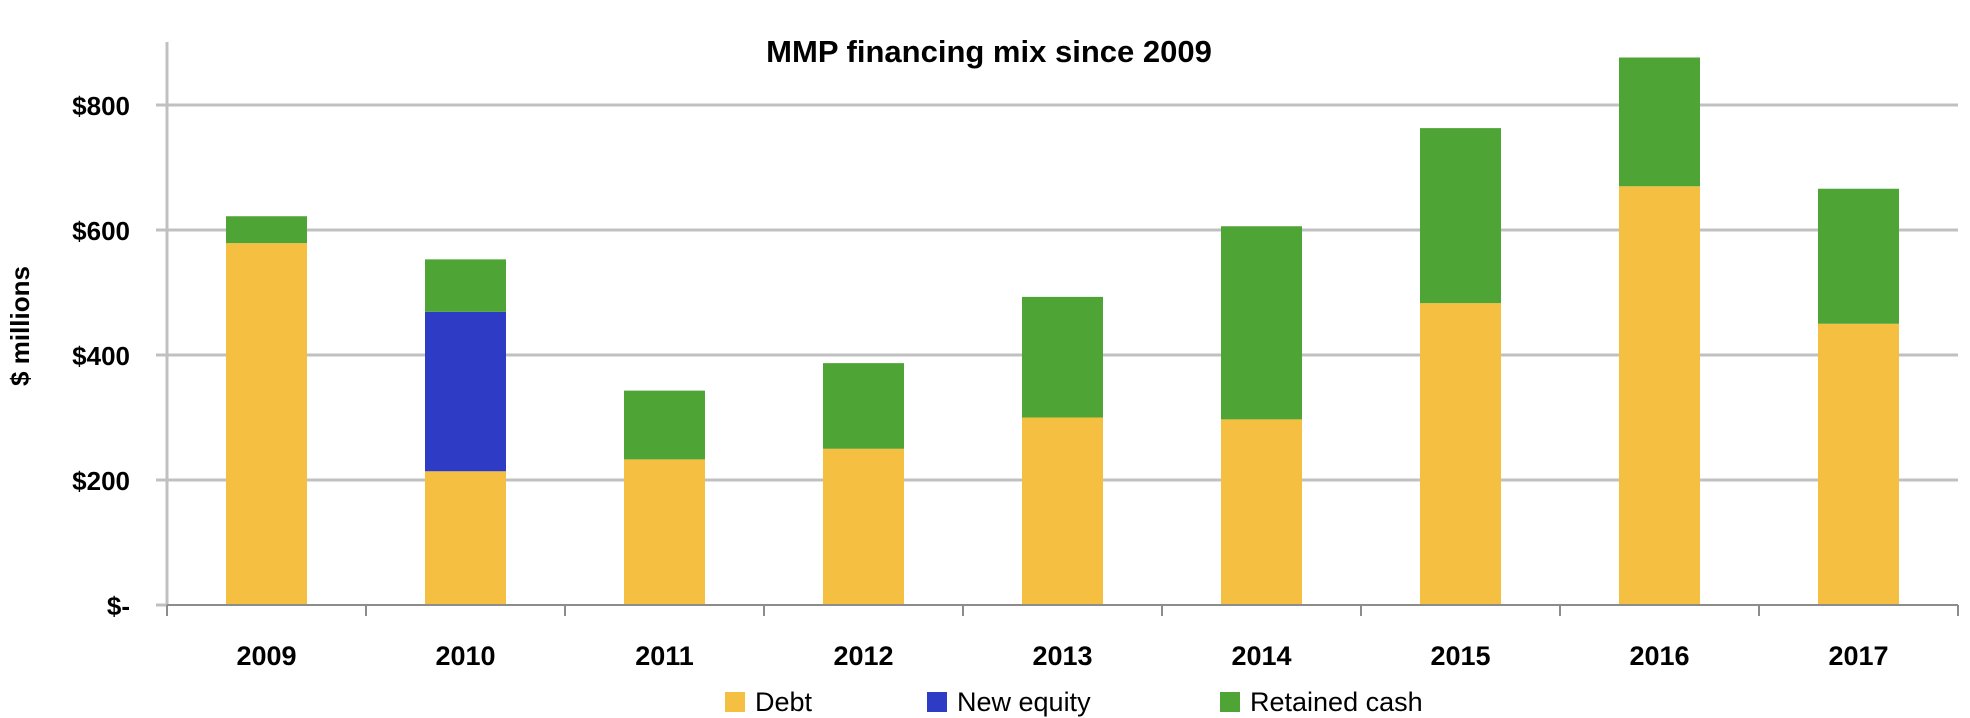 The width and height of the screenshot is (1970, 718). I want to click on x-tick-label: 2016, so click(1659, 656).